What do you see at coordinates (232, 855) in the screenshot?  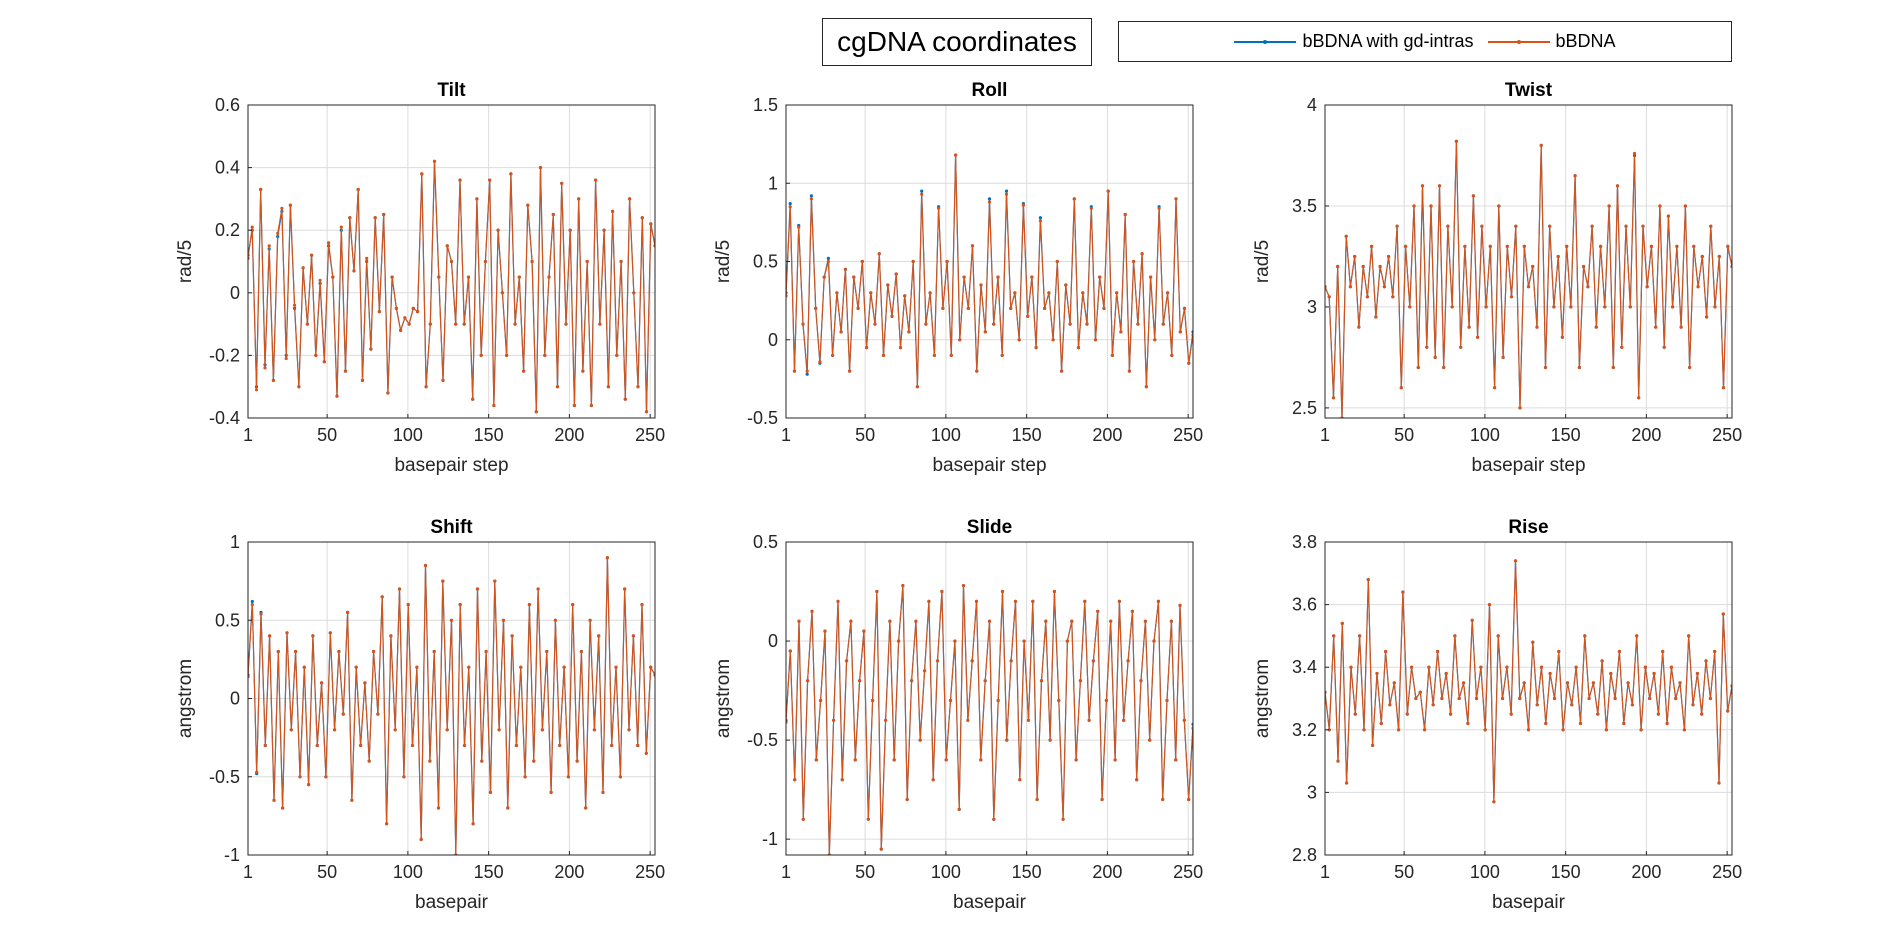 I see `y-tick-label: -1` at bounding box center [232, 855].